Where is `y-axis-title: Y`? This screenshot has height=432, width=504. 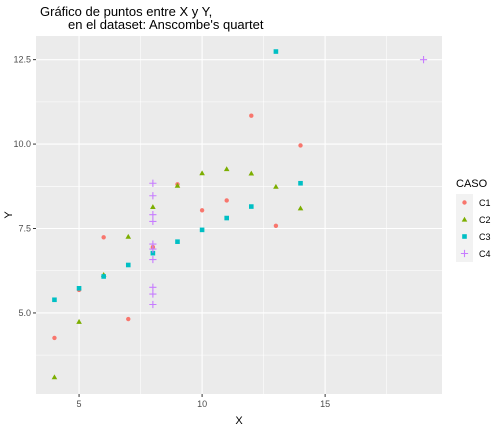 y-axis-title: Y is located at coordinates (9, 215).